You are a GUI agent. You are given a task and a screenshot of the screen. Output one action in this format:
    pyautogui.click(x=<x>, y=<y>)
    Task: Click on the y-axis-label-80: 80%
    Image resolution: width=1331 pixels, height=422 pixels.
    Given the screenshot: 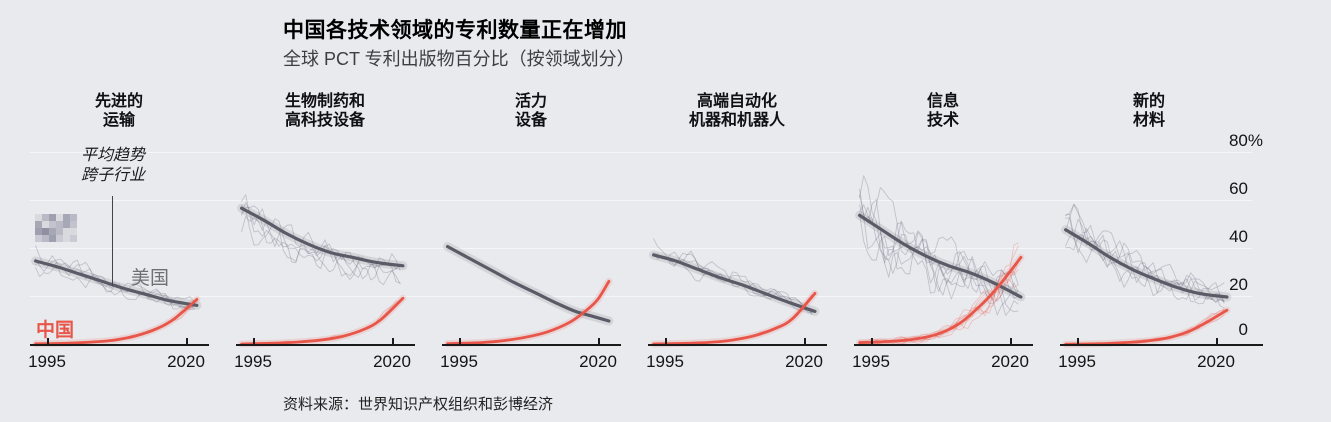 What is the action you would take?
    pyautogui.click(x=1245, y=140)
    